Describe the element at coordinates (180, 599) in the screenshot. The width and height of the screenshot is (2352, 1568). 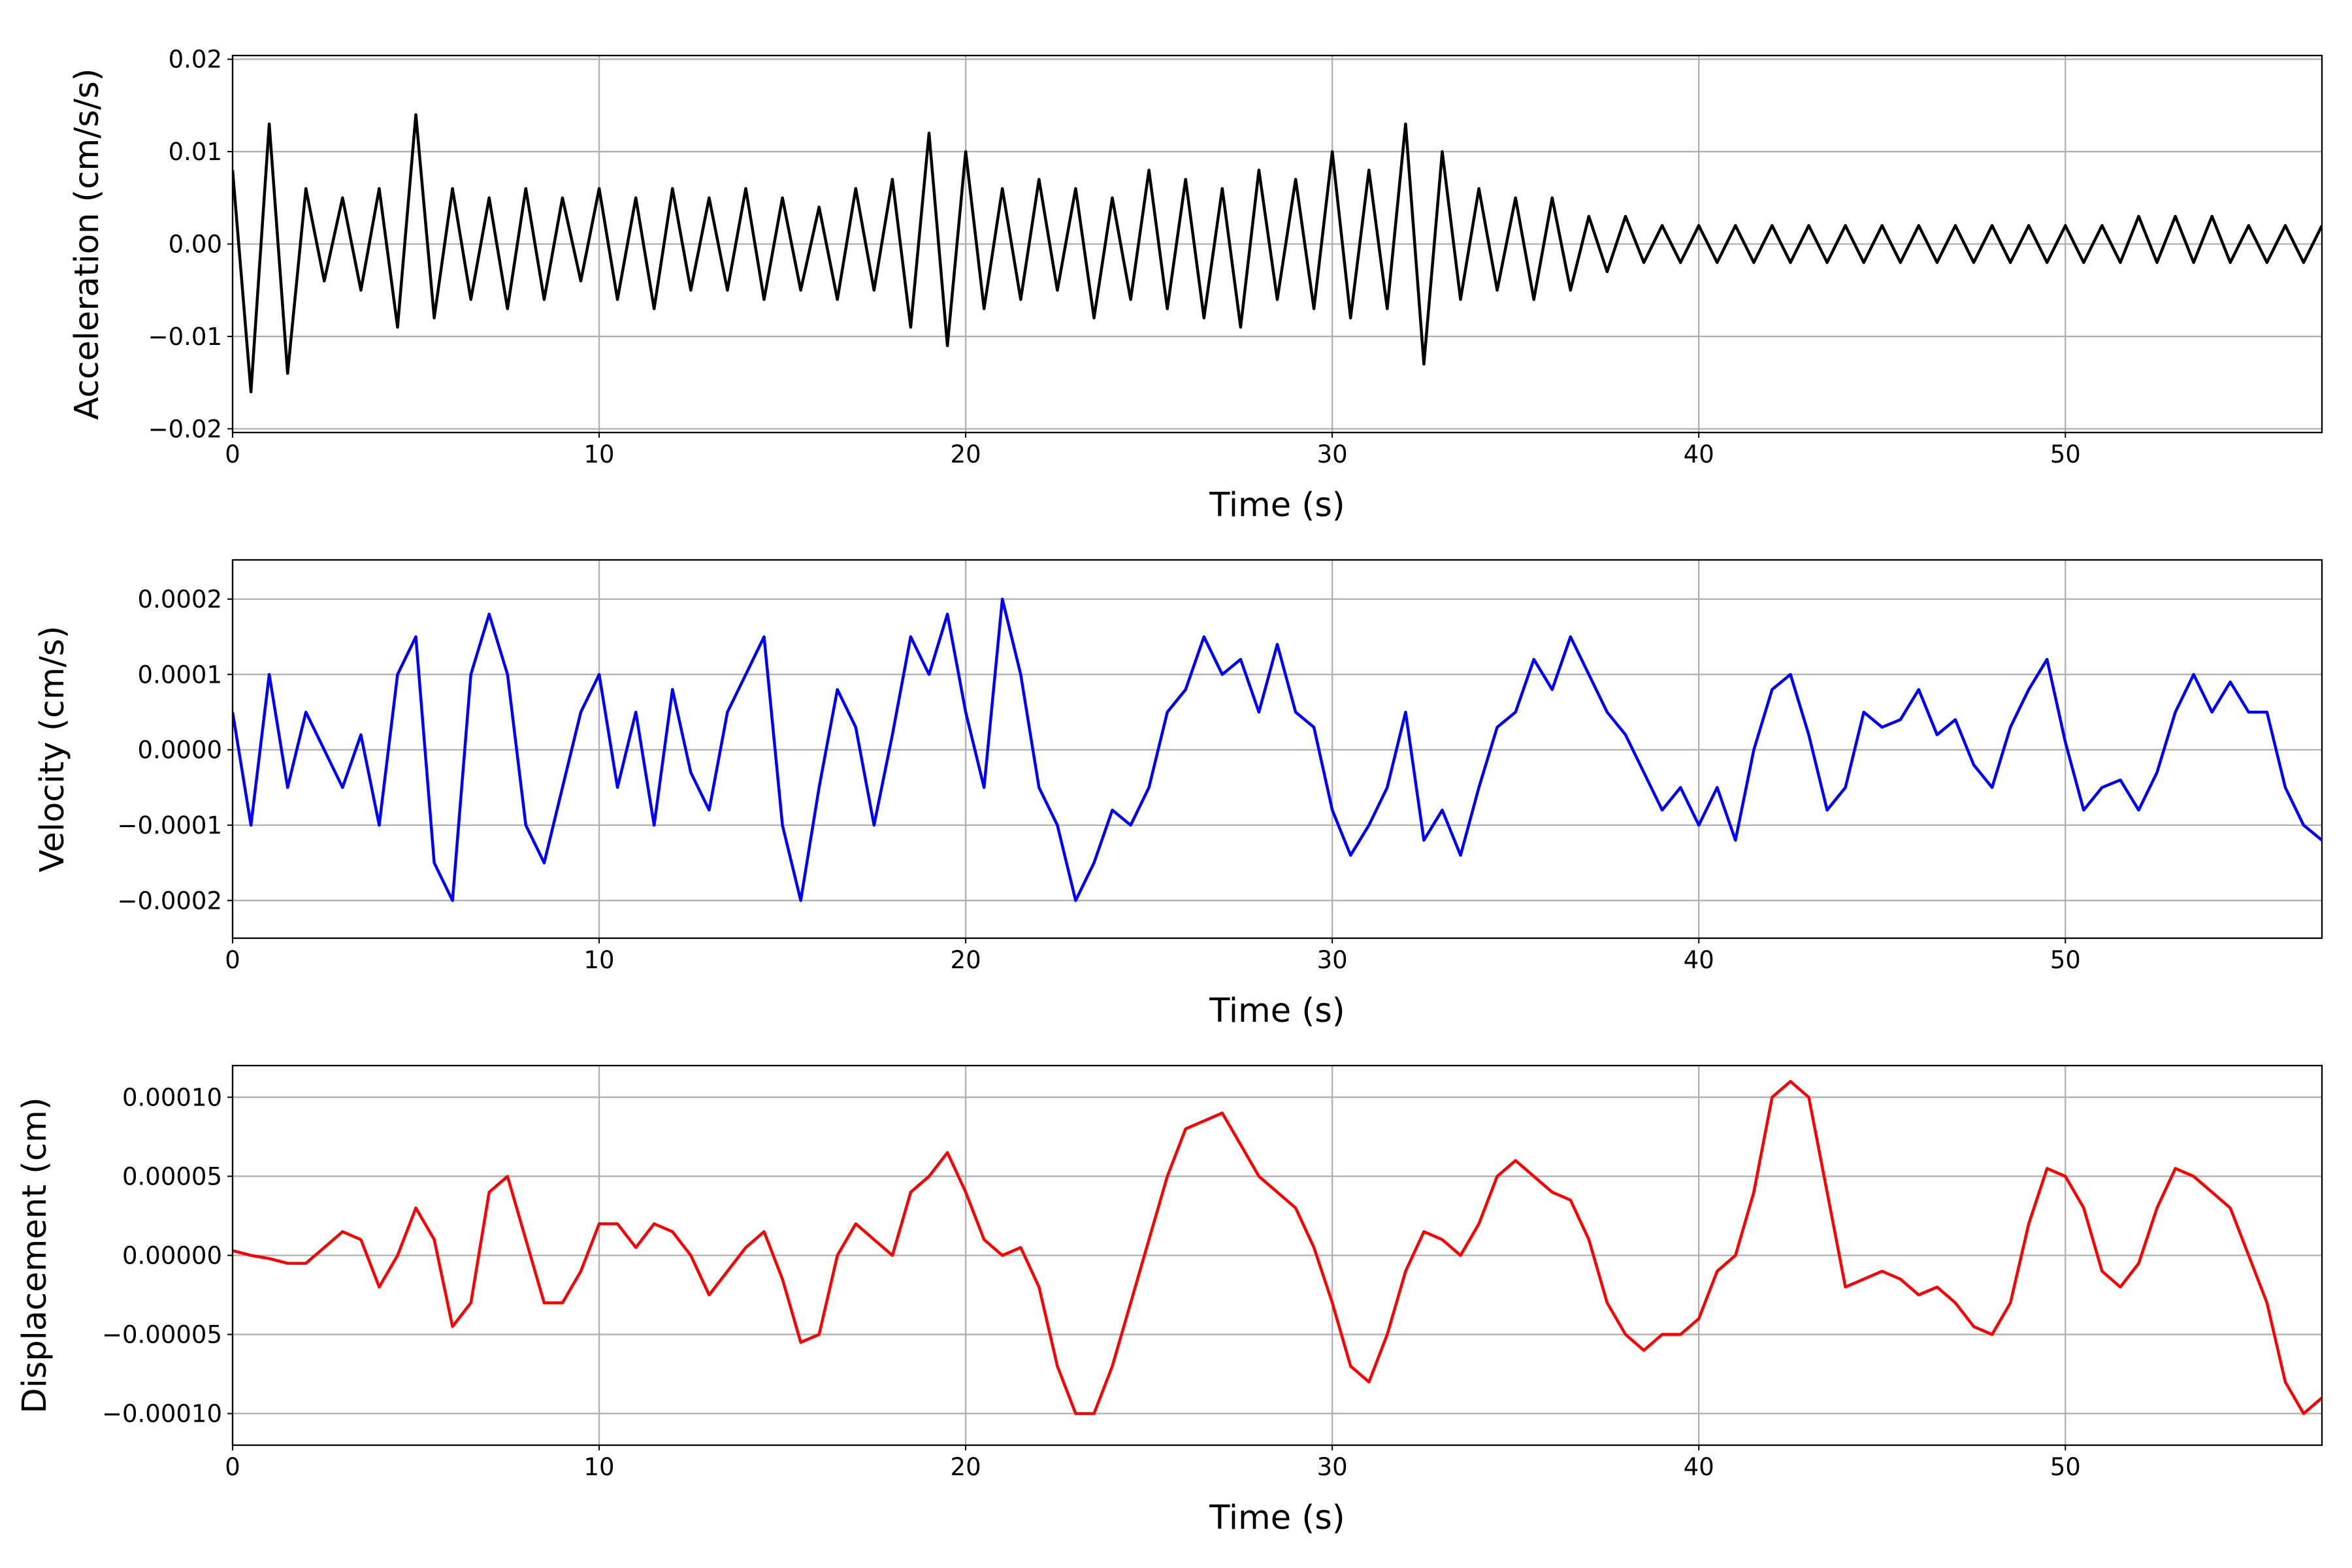
I see `y-tick-label: 0.0002` at that location.